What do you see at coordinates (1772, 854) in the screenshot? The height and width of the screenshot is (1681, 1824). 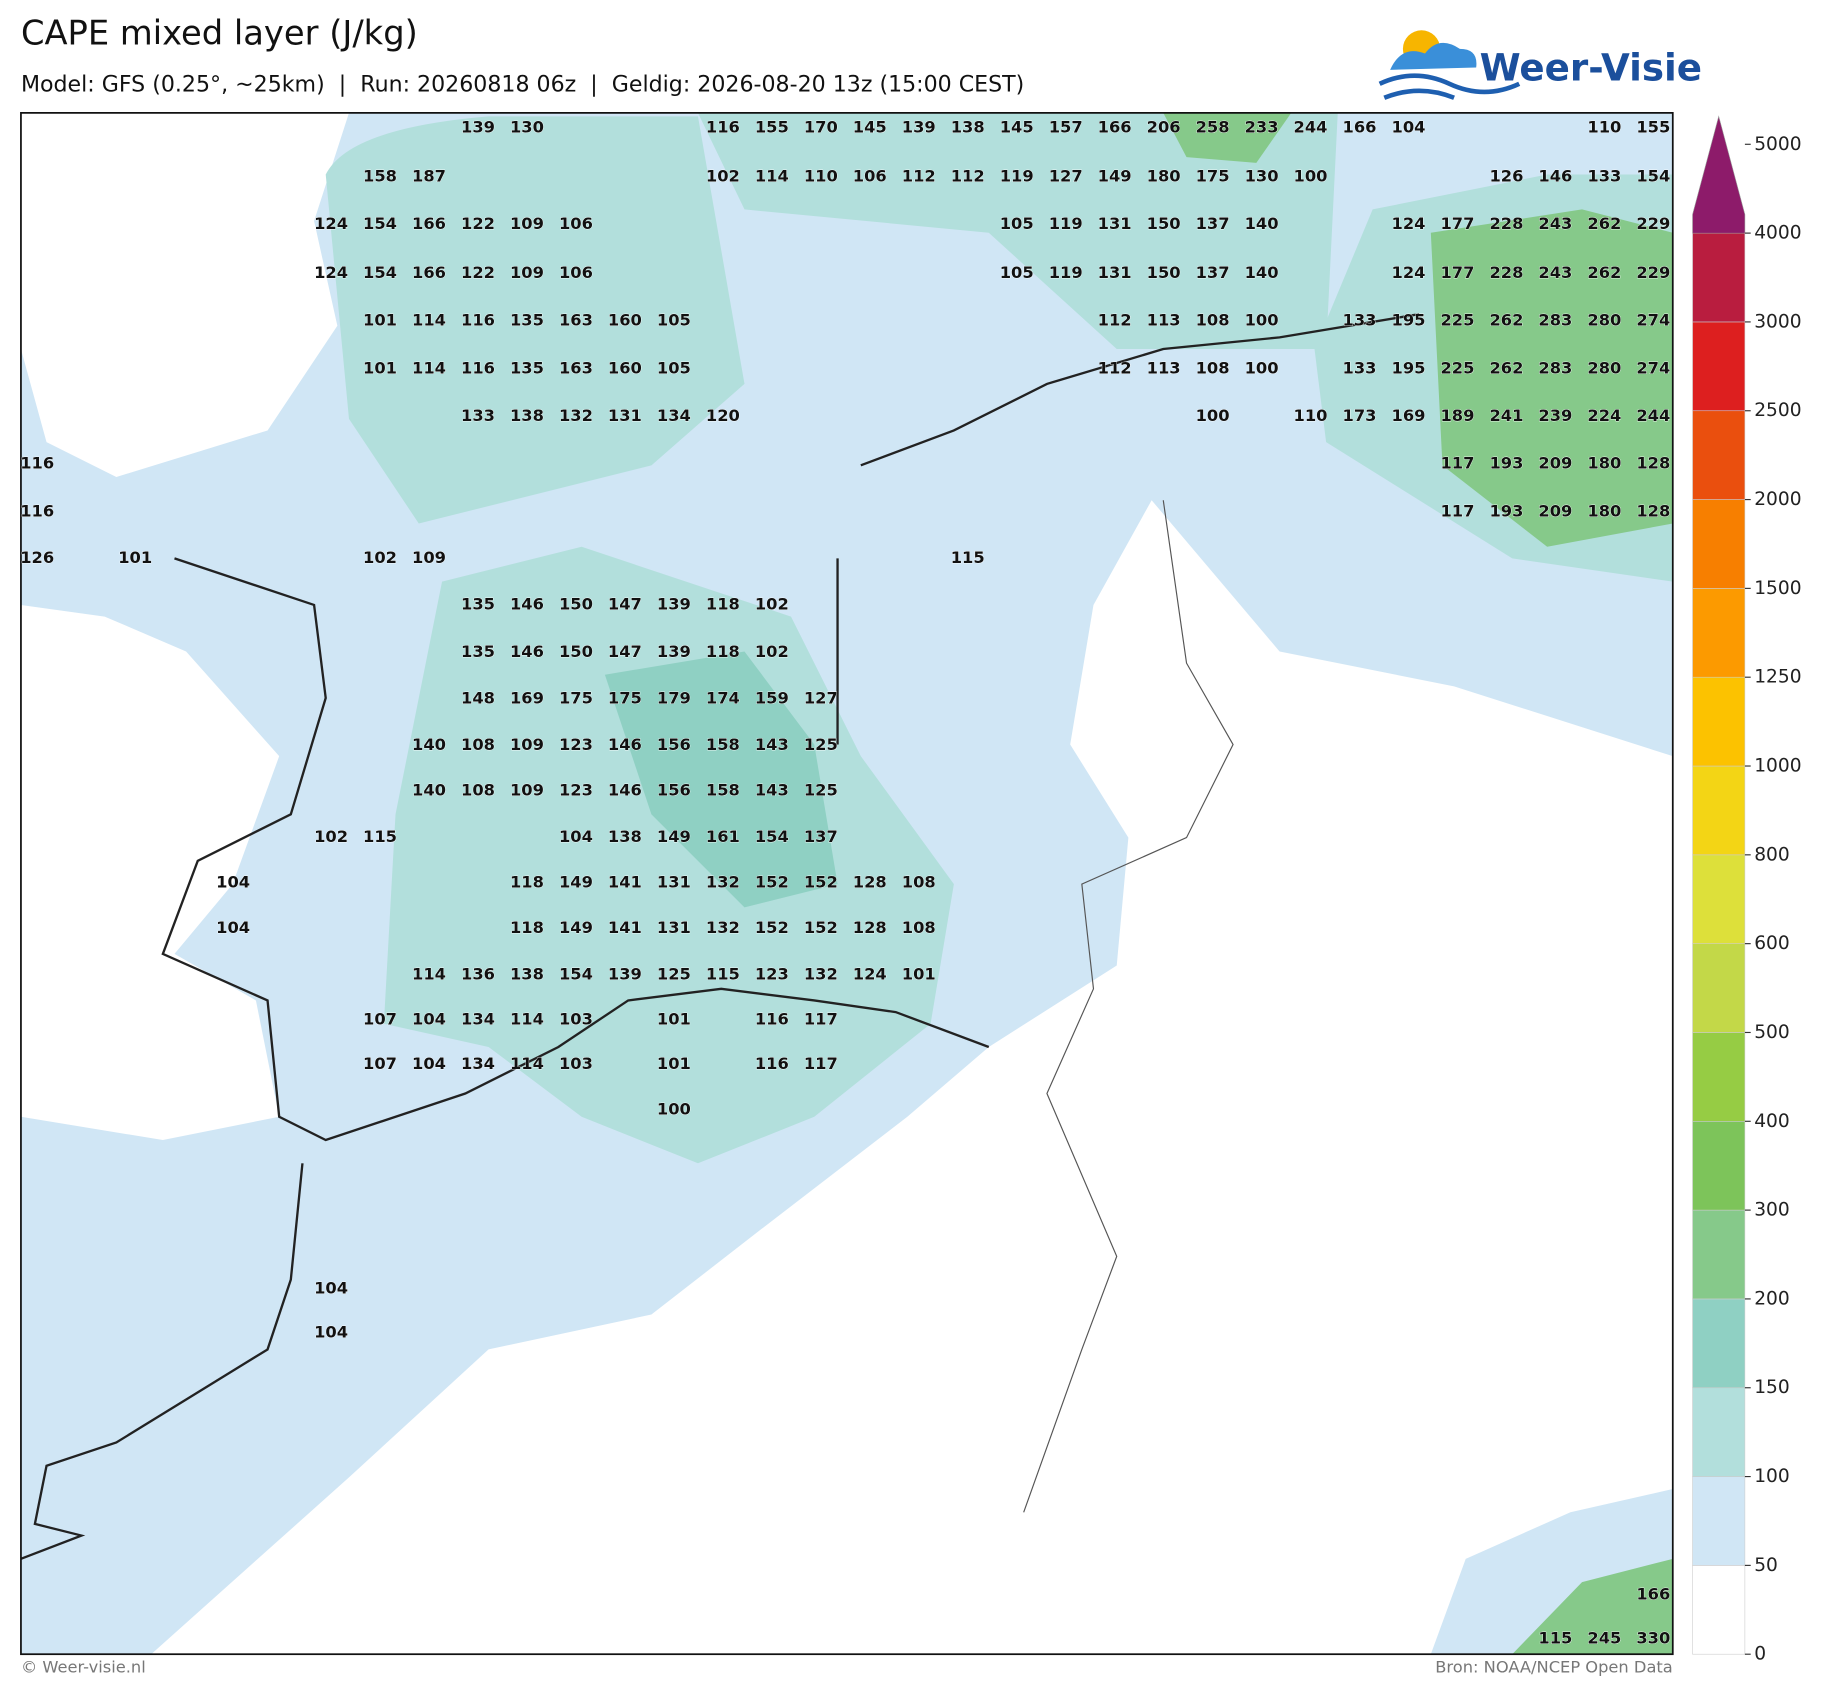 I see `colorbar-tick-label: 800` at bounding box center [1772, 854].